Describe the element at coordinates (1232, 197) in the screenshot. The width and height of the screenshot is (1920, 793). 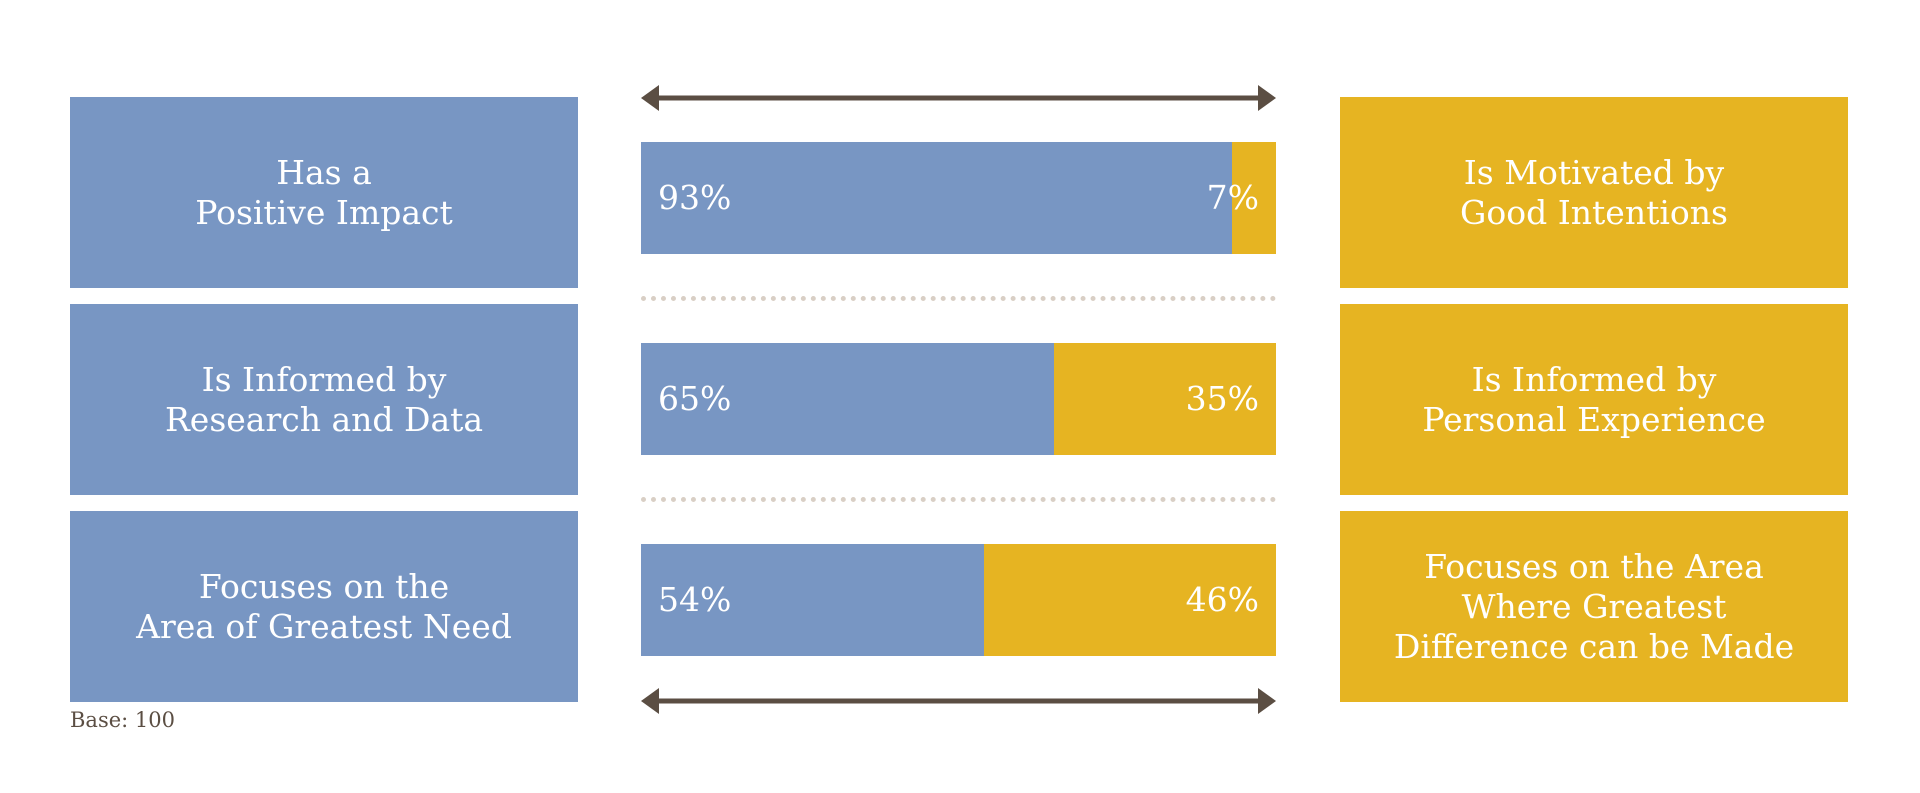
I see `data-label-right-1: 7%` at that location.